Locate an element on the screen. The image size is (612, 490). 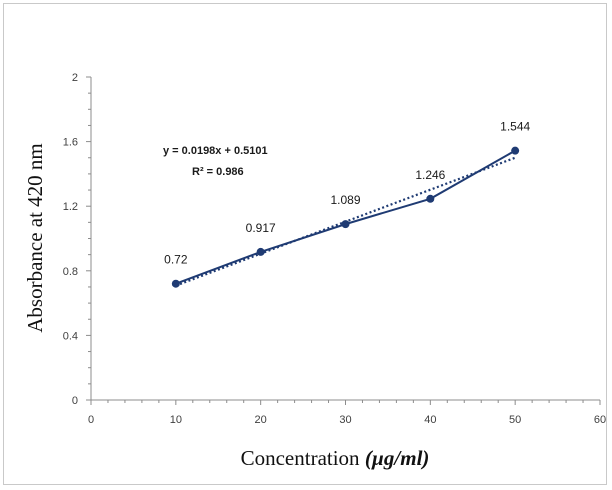
x-axis-title: Concentration (µg/ml) is located at coordinates (335, 458).